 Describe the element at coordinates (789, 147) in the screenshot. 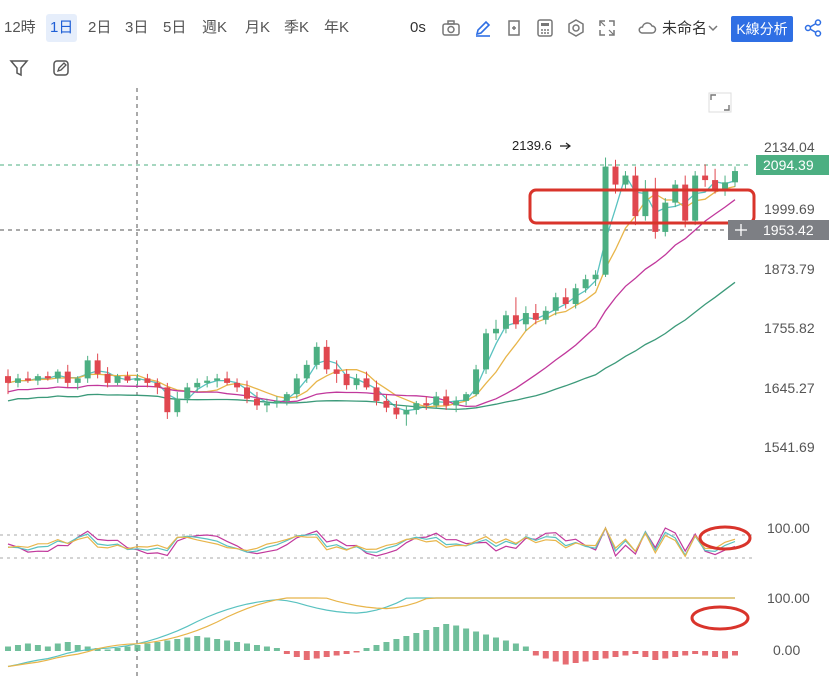

I see `price-axis-label: 2134.04` at that location.